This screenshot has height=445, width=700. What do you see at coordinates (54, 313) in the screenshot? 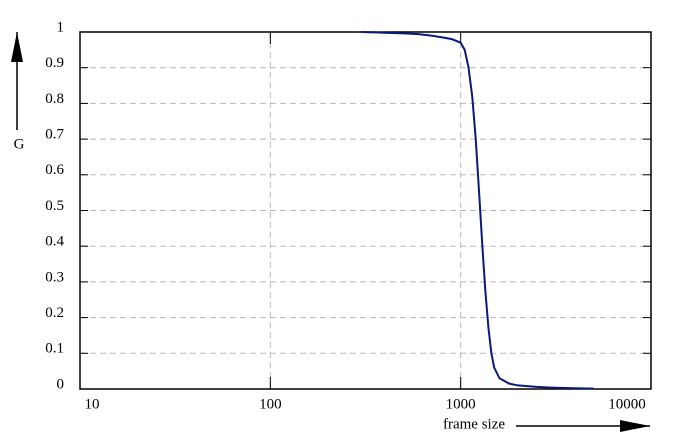
I see `y-tick-label: 0.2` at bounding box center [54, 313].